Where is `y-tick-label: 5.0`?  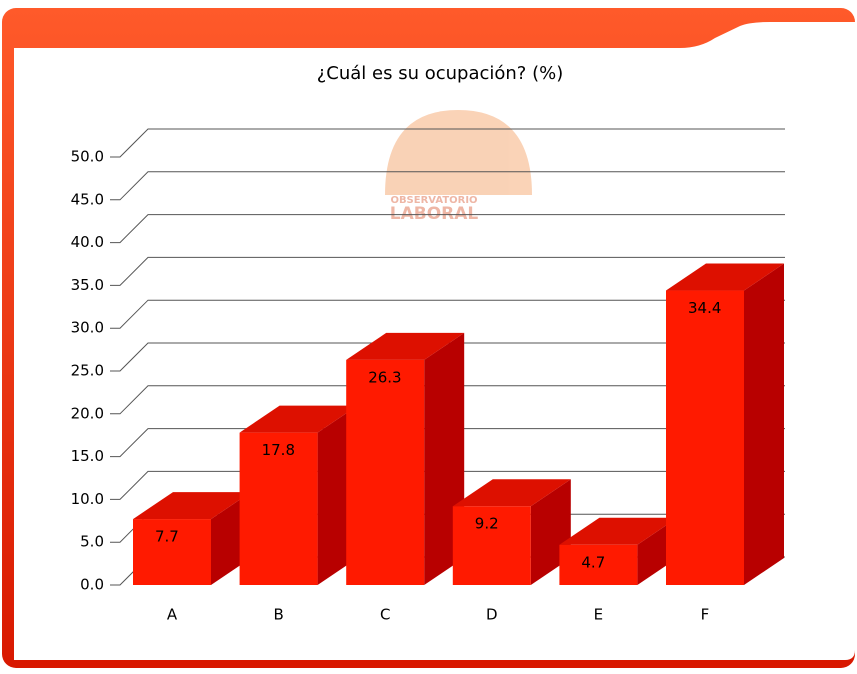
y-tick-label: 5.0 is located at coordinates (92, 542).